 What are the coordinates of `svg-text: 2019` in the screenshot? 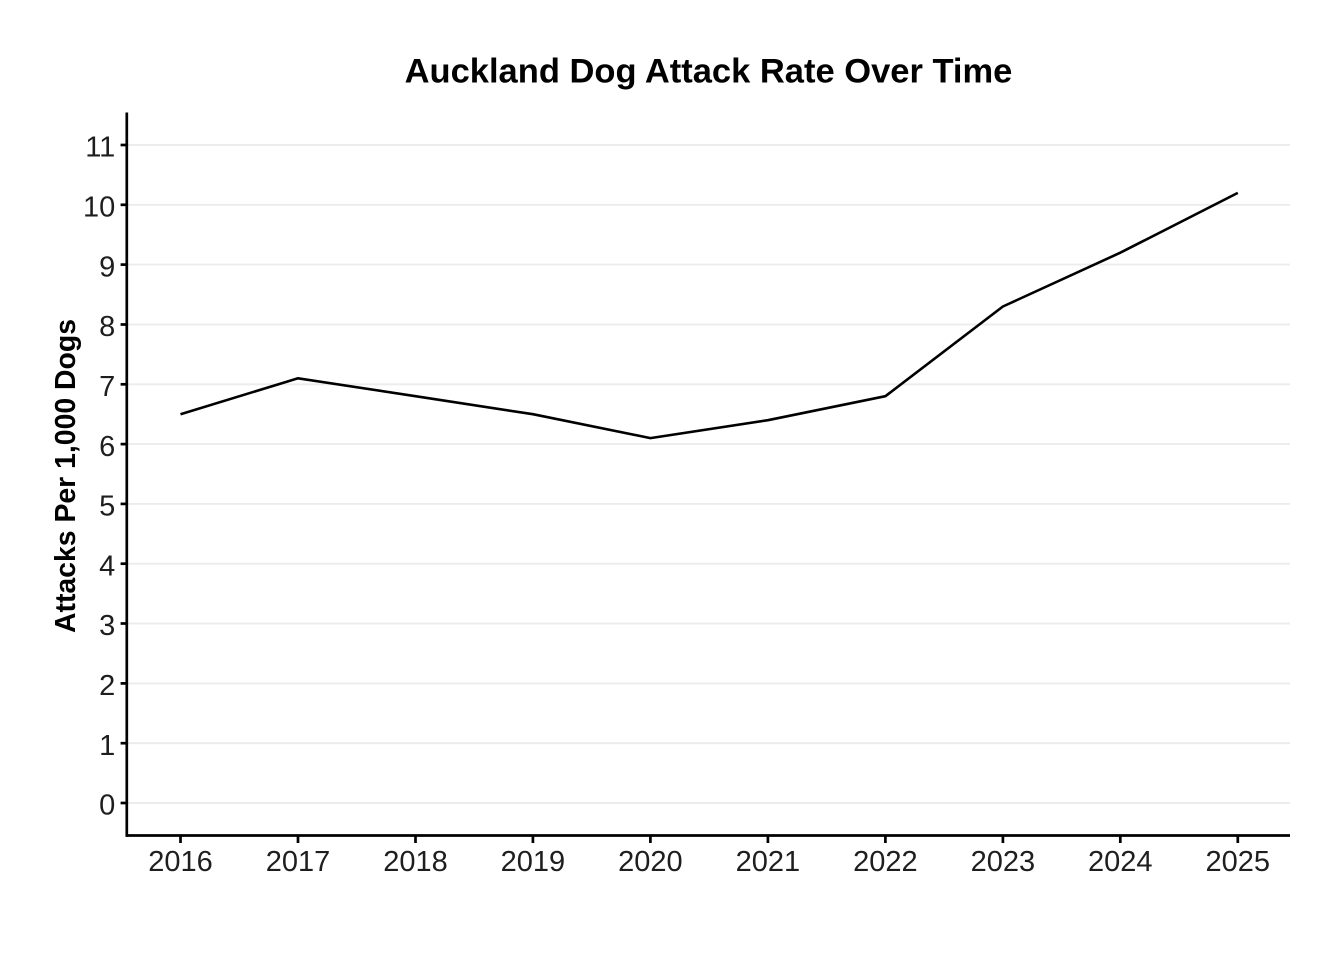 It's located at (533, 862).